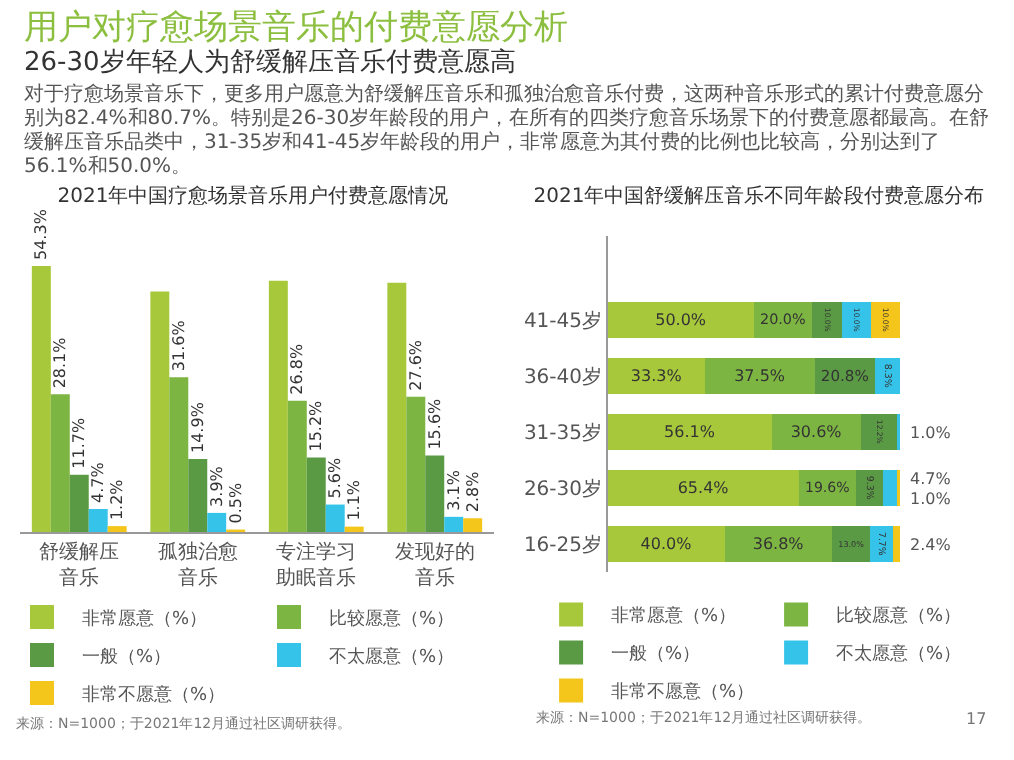 The height and width of the screenshot is (760, 1014). Describe the element at coordinates (453, 490) in the screenshot. I see `data-label: 3.1%` at that location.